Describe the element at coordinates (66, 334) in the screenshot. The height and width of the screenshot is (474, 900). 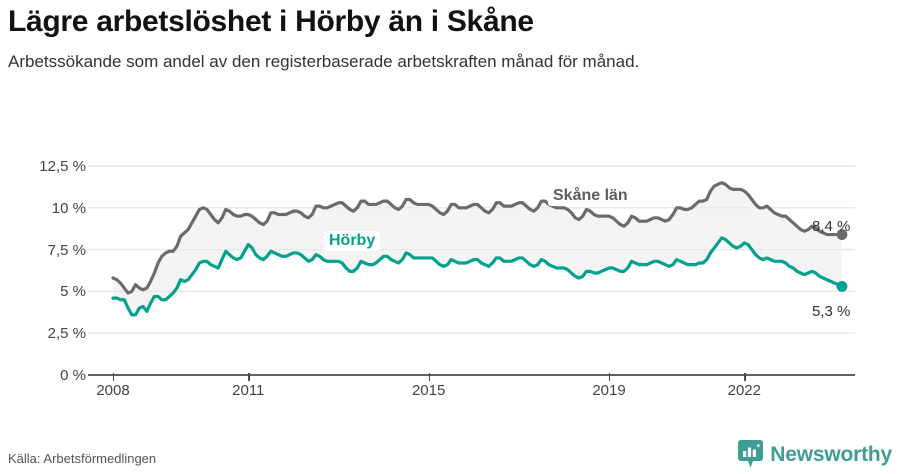
I see `y-axis-tick-label: 2,5 %` at that location.